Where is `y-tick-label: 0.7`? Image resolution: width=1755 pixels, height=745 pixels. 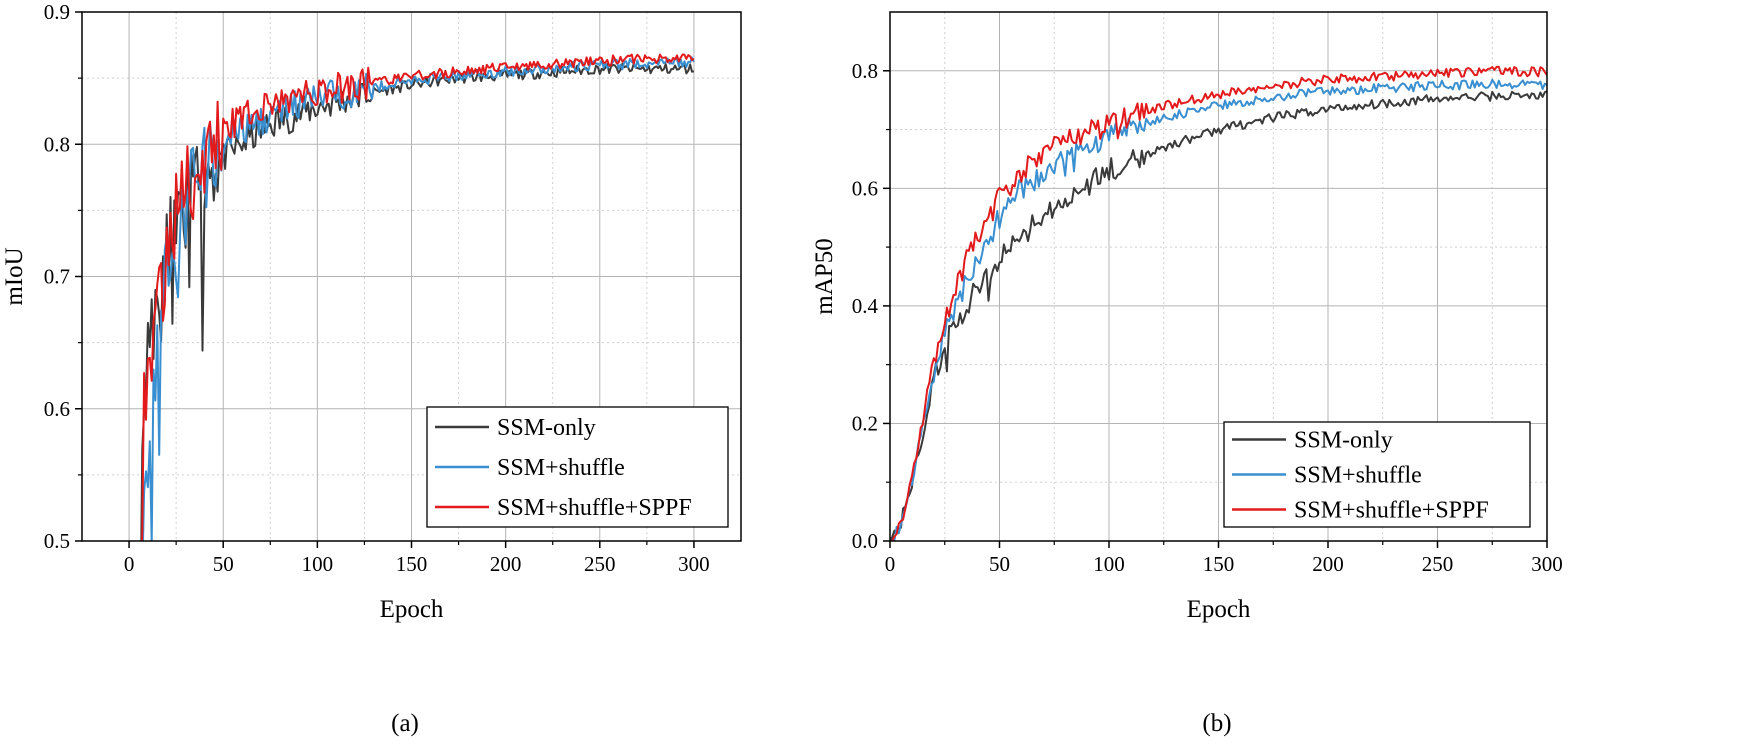 y-tick-label: 0.7 is located at coordinates (57, 277).